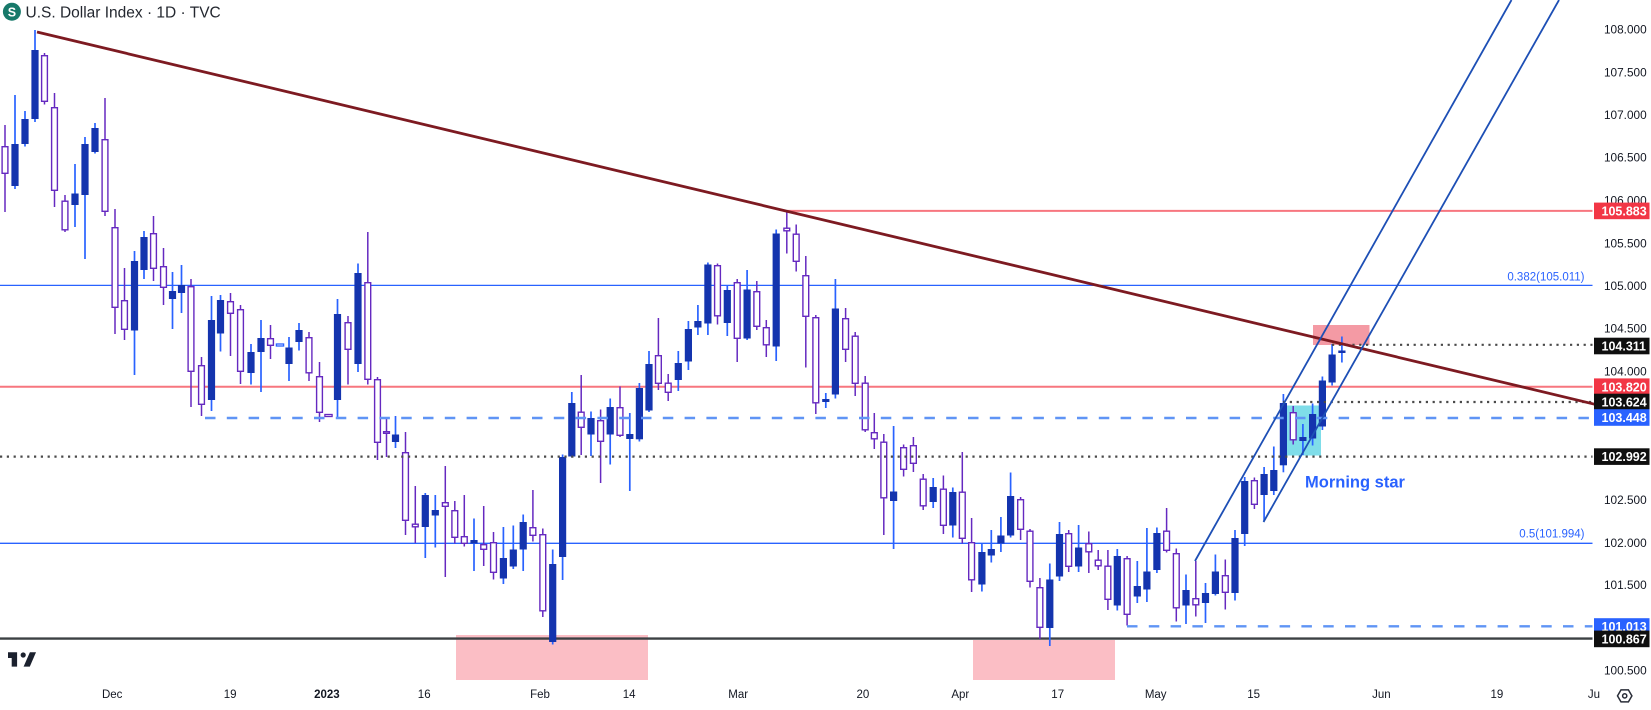  Describe the element at coordinates (1594, 695) in the screenshot. I see `svg-text: Ju` at that location.